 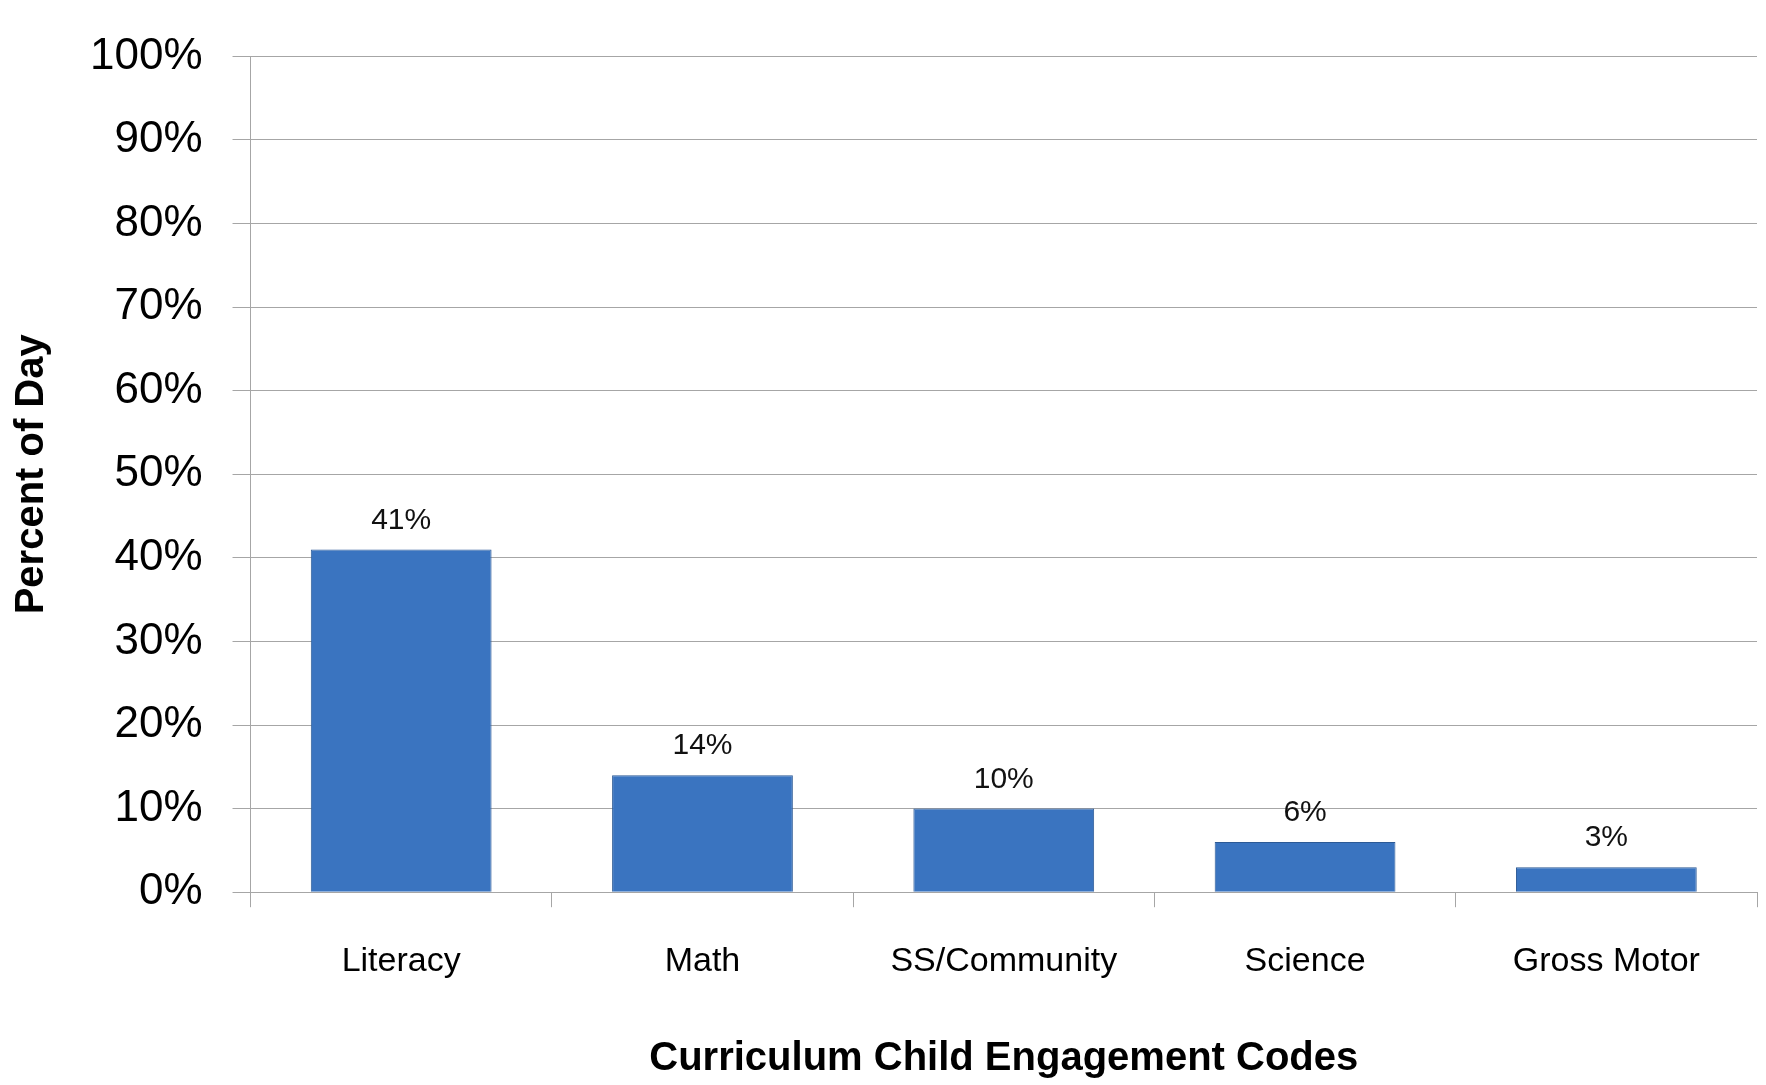 What do you see at coordinates (1004, 958) in the screenshot?
I see `x-tick-label: SS/Community` at bounding box center [1004, 958].